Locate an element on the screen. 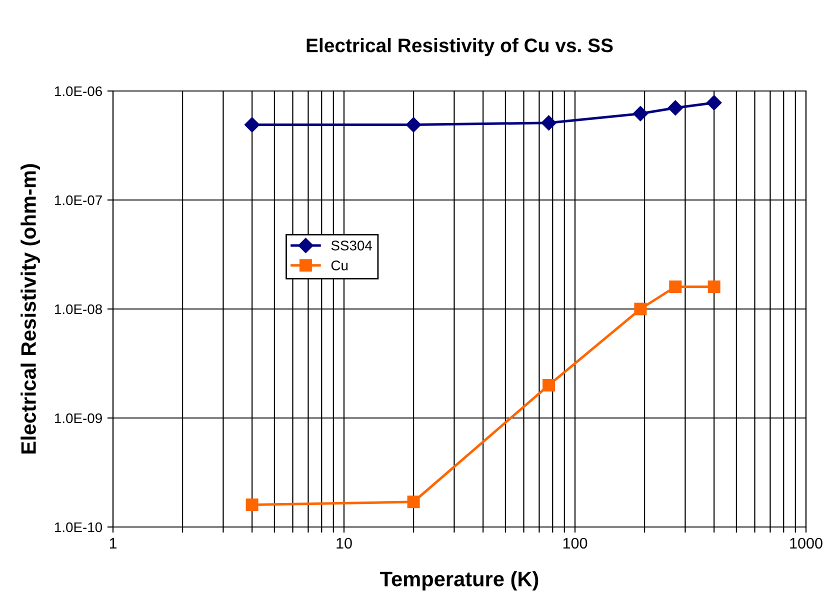 This screenshot has width=832, height=602. x-tick-label: 1000 is located at coordinates (806, 543).